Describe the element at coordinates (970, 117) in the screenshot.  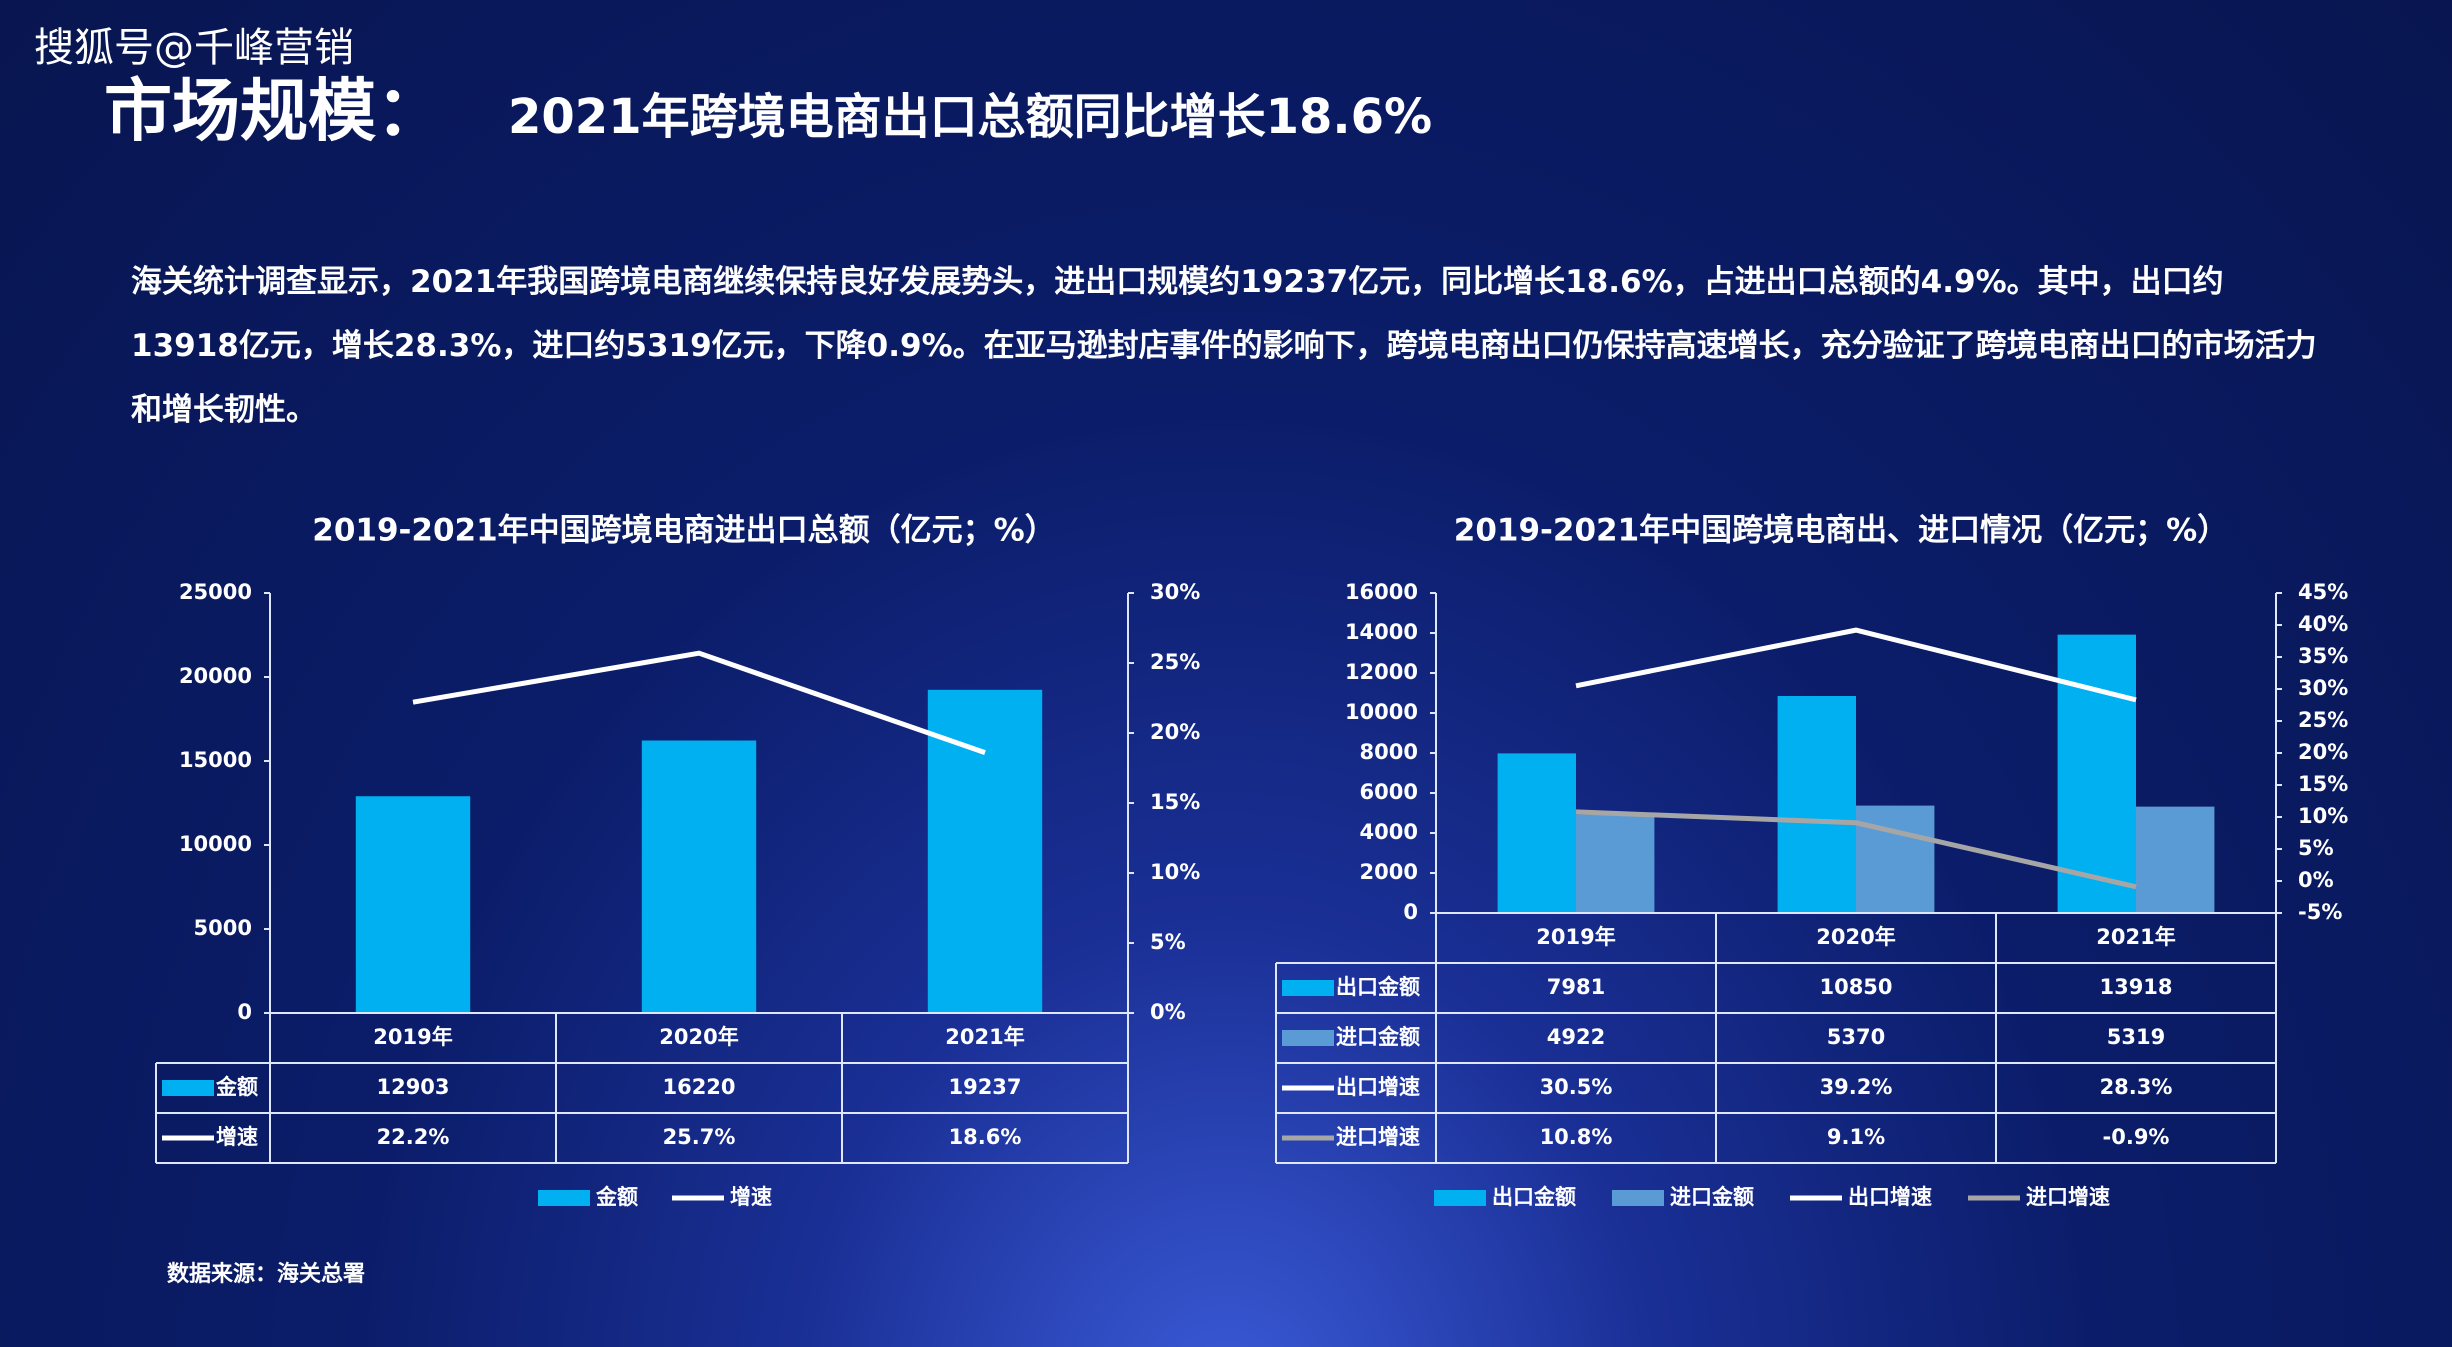
I see `headline: 2021年跨境电商出口总额同比增长18.6%` at that location.